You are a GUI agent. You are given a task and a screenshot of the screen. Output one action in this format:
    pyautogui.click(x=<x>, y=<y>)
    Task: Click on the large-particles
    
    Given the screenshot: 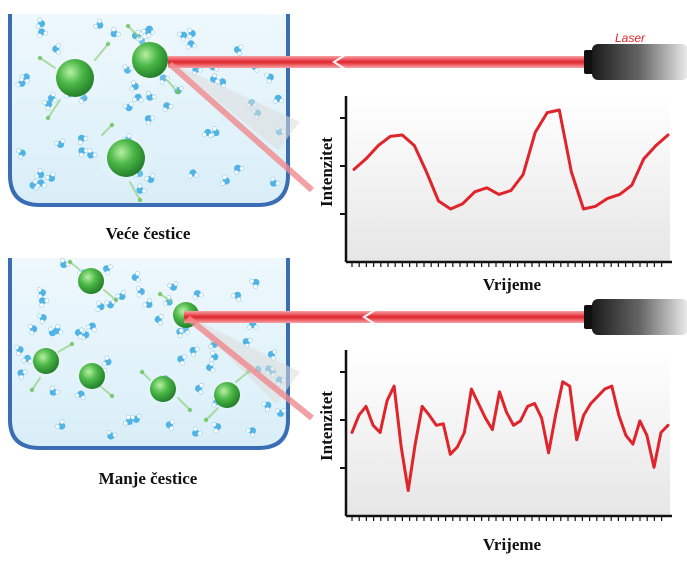 What is the action you would take?
    pyautogui.click(x=112, y=109)
    